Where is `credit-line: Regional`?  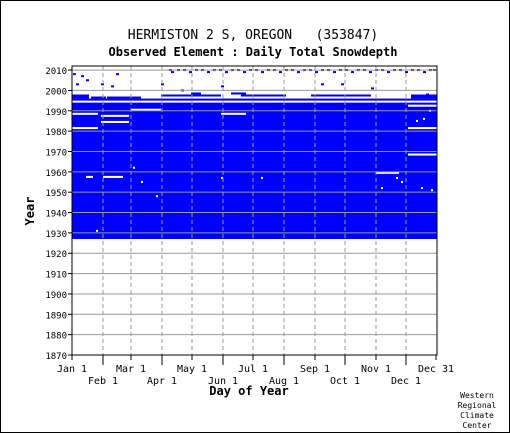 credit-line: Regional is located at coordinates (477, 405).